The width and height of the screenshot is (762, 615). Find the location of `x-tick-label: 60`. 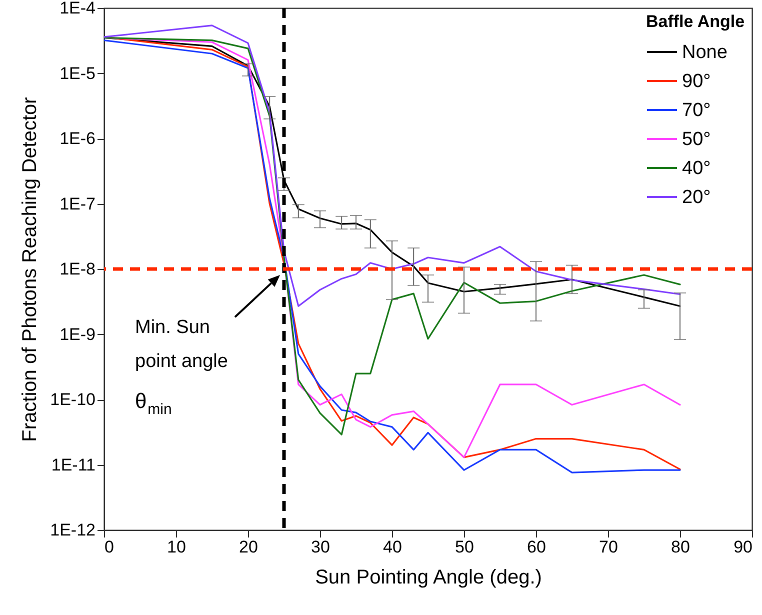

x-tick-label: 60 is located at coordinates (536, 547).